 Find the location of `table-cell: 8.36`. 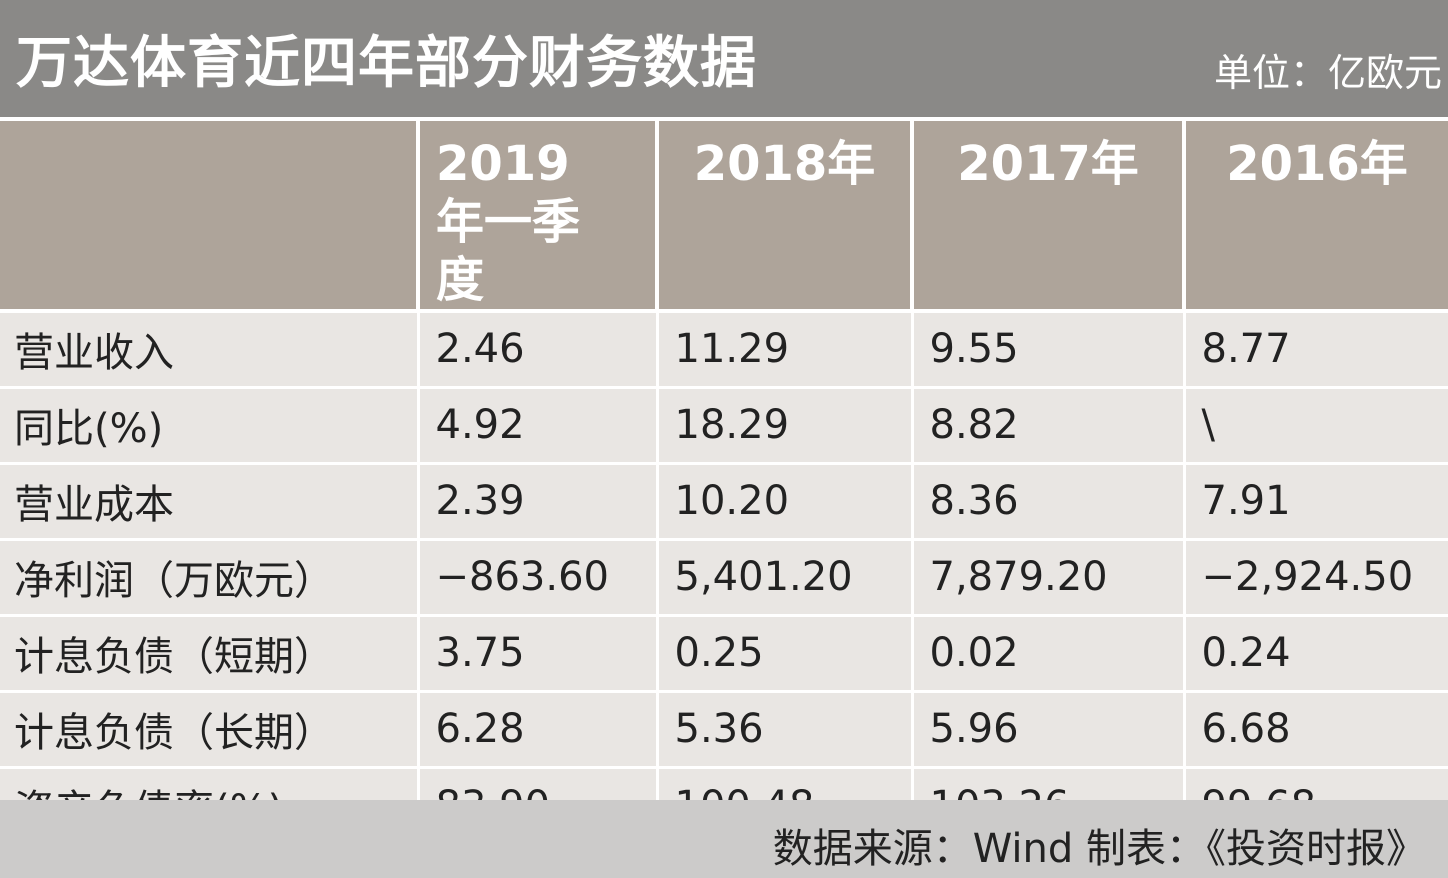

table-cell: 8.36 is located at coordinates (1047, 500).